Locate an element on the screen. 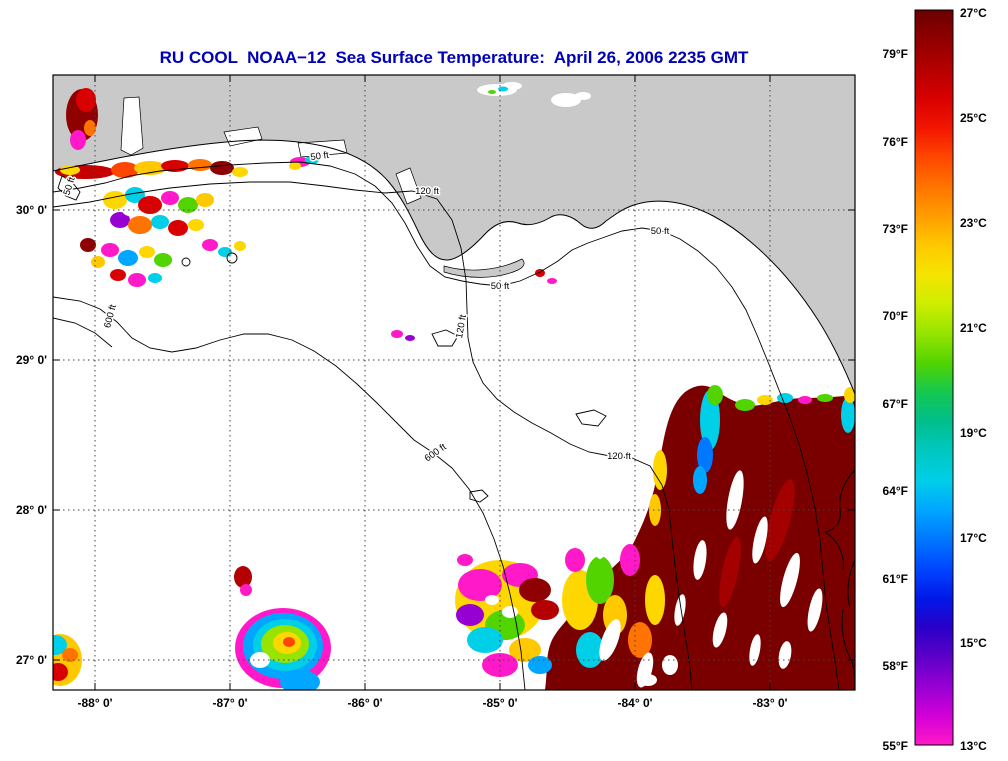  svg-text: 61°F is located at coordinates (895, 579).